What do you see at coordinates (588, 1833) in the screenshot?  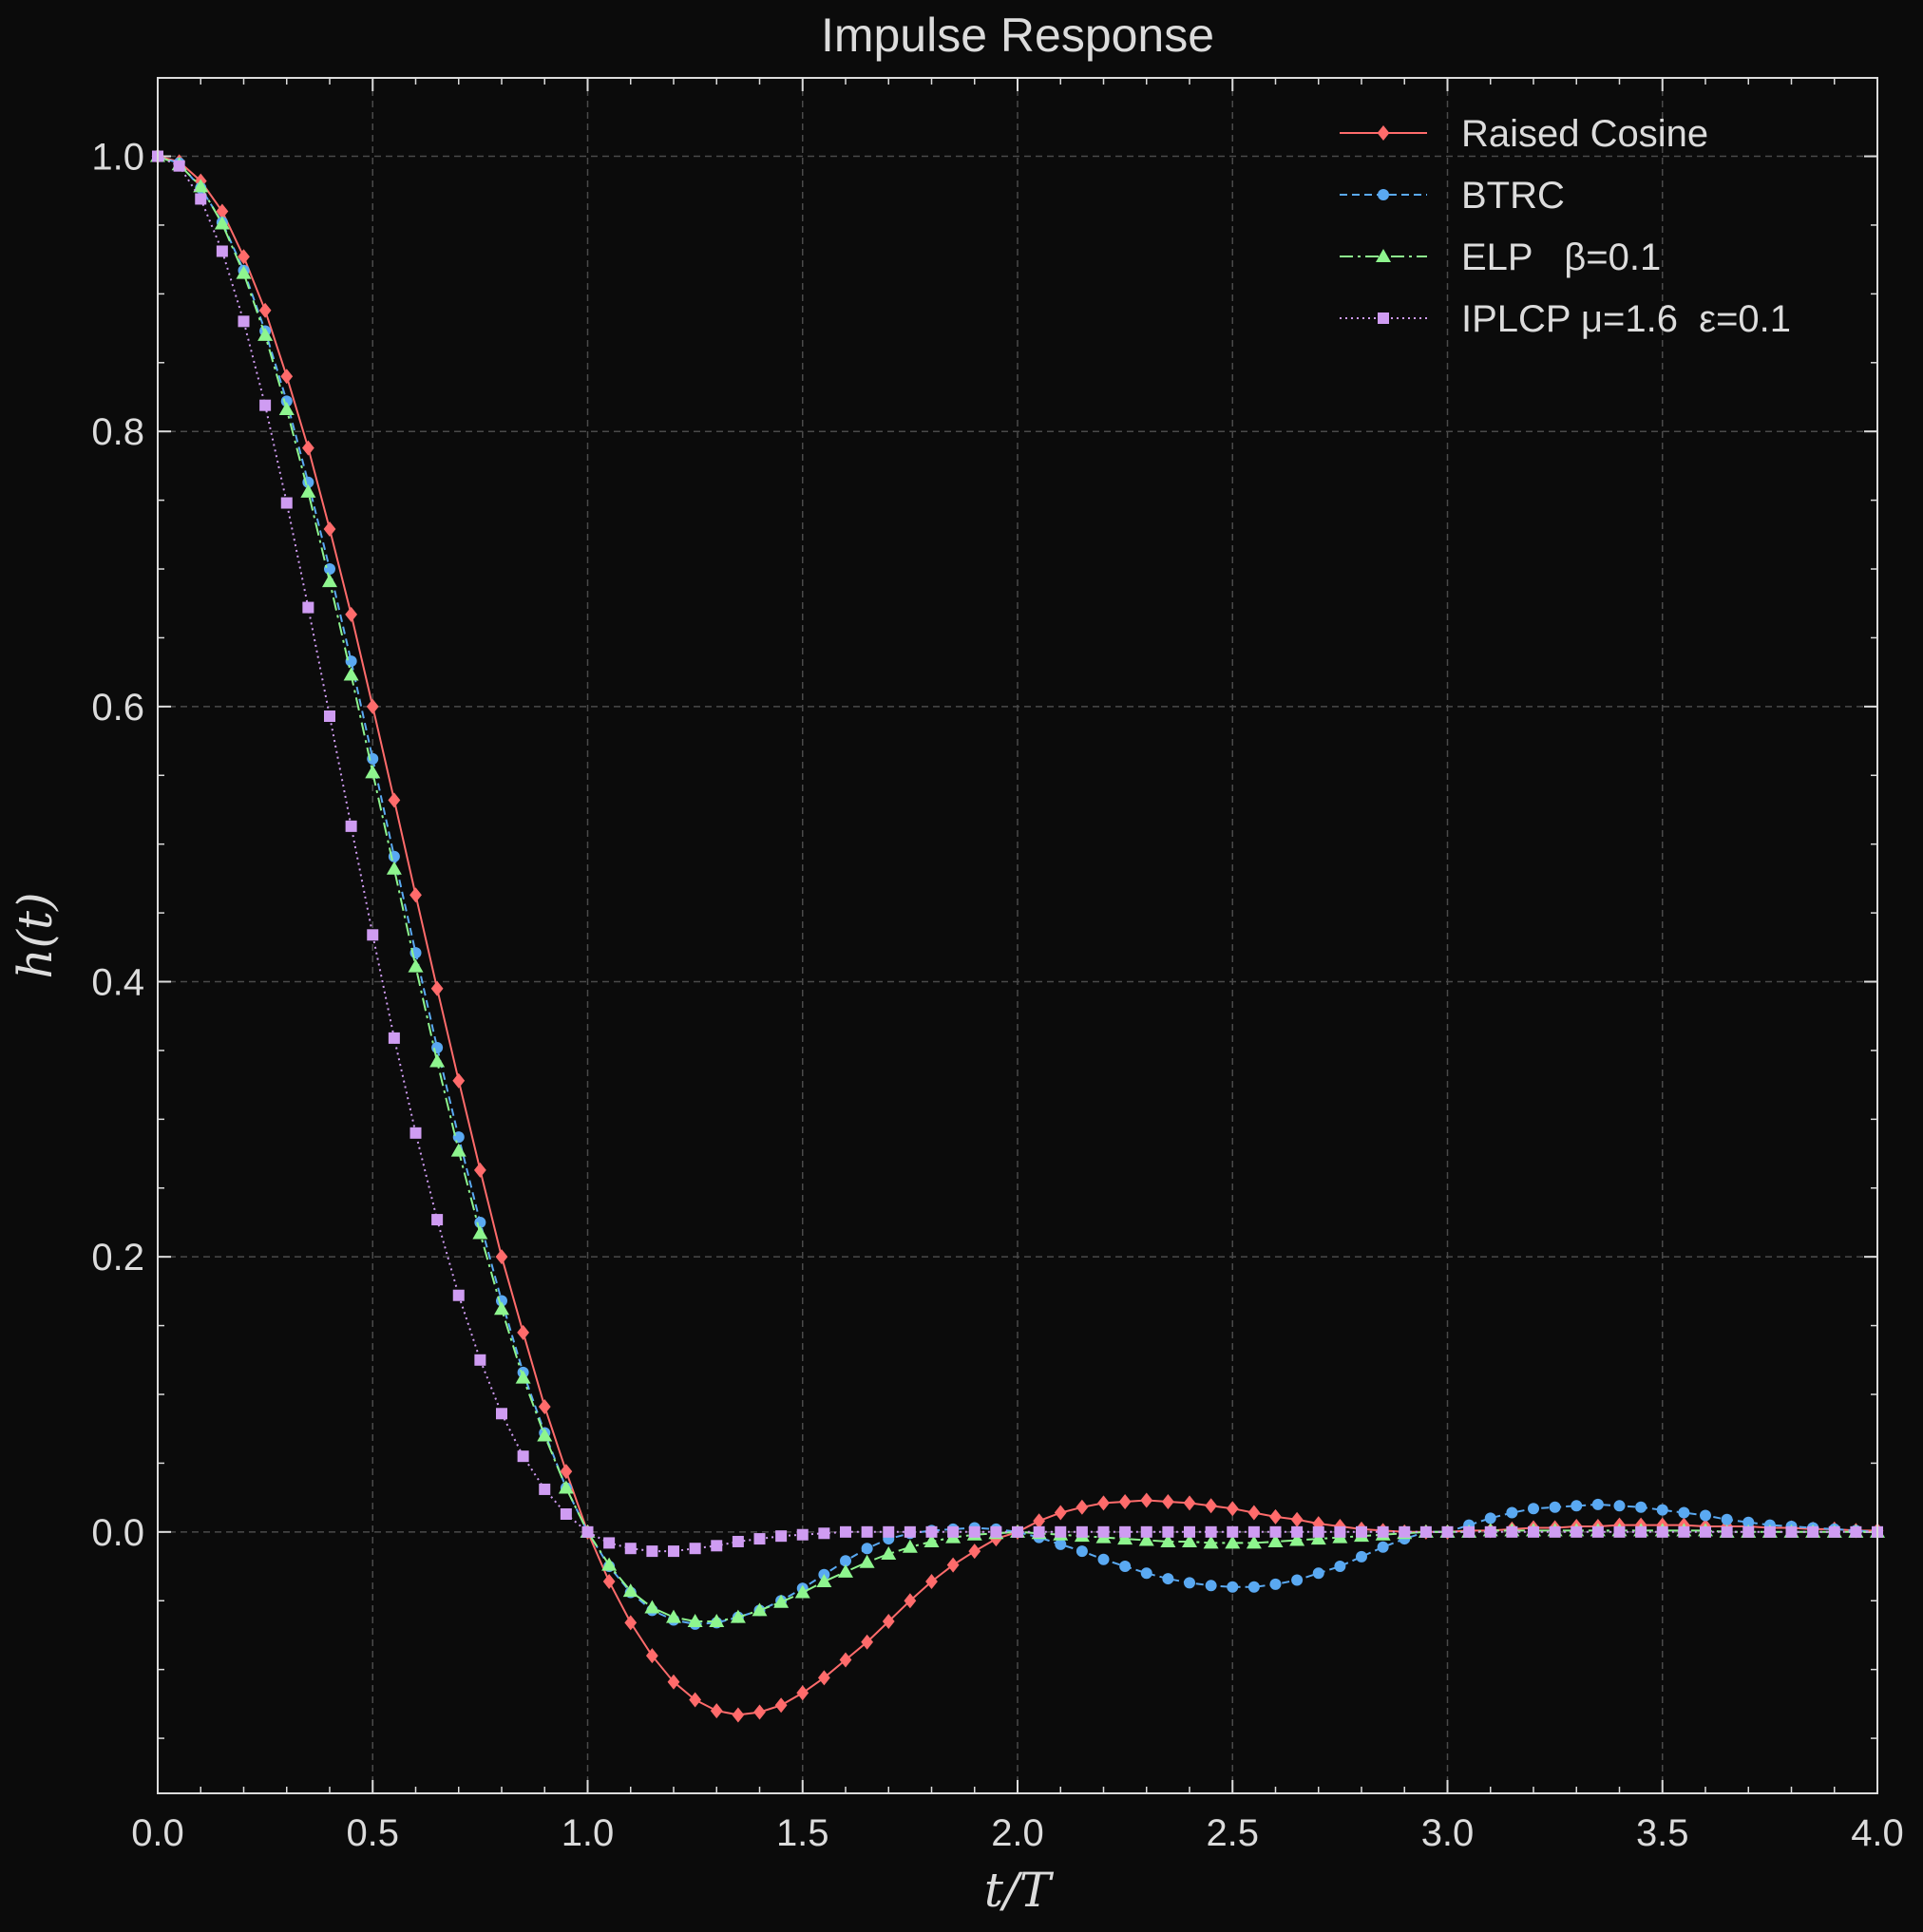 I see `x-tick-label: 1.0` at bounding box center [588, 1833].